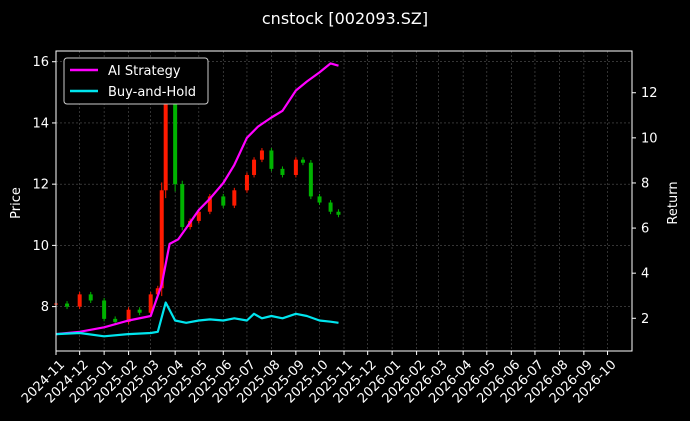 The height and width of the screenshot is (421, 690). What do you see at coordinates (649, 138) in the screenshot?
I see `y2-tick-label: 10` at bounding box center [649, 138].